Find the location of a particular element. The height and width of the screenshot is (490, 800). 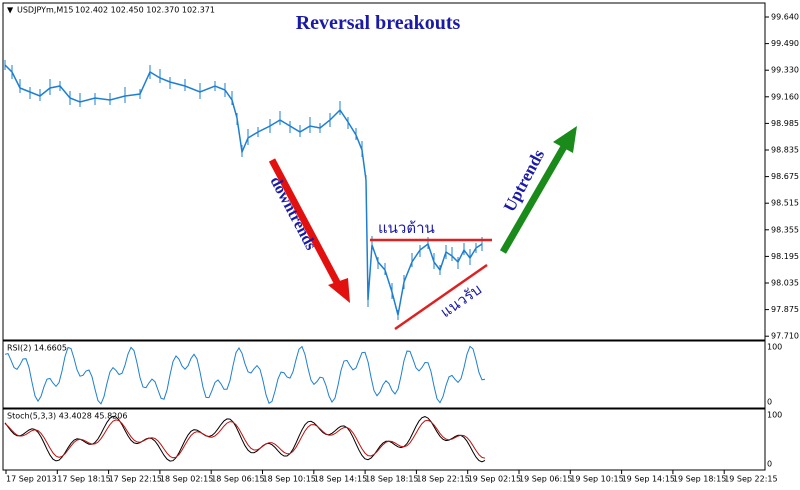

resistance-label: แนวต้าน is located at coordinates (406, 228).